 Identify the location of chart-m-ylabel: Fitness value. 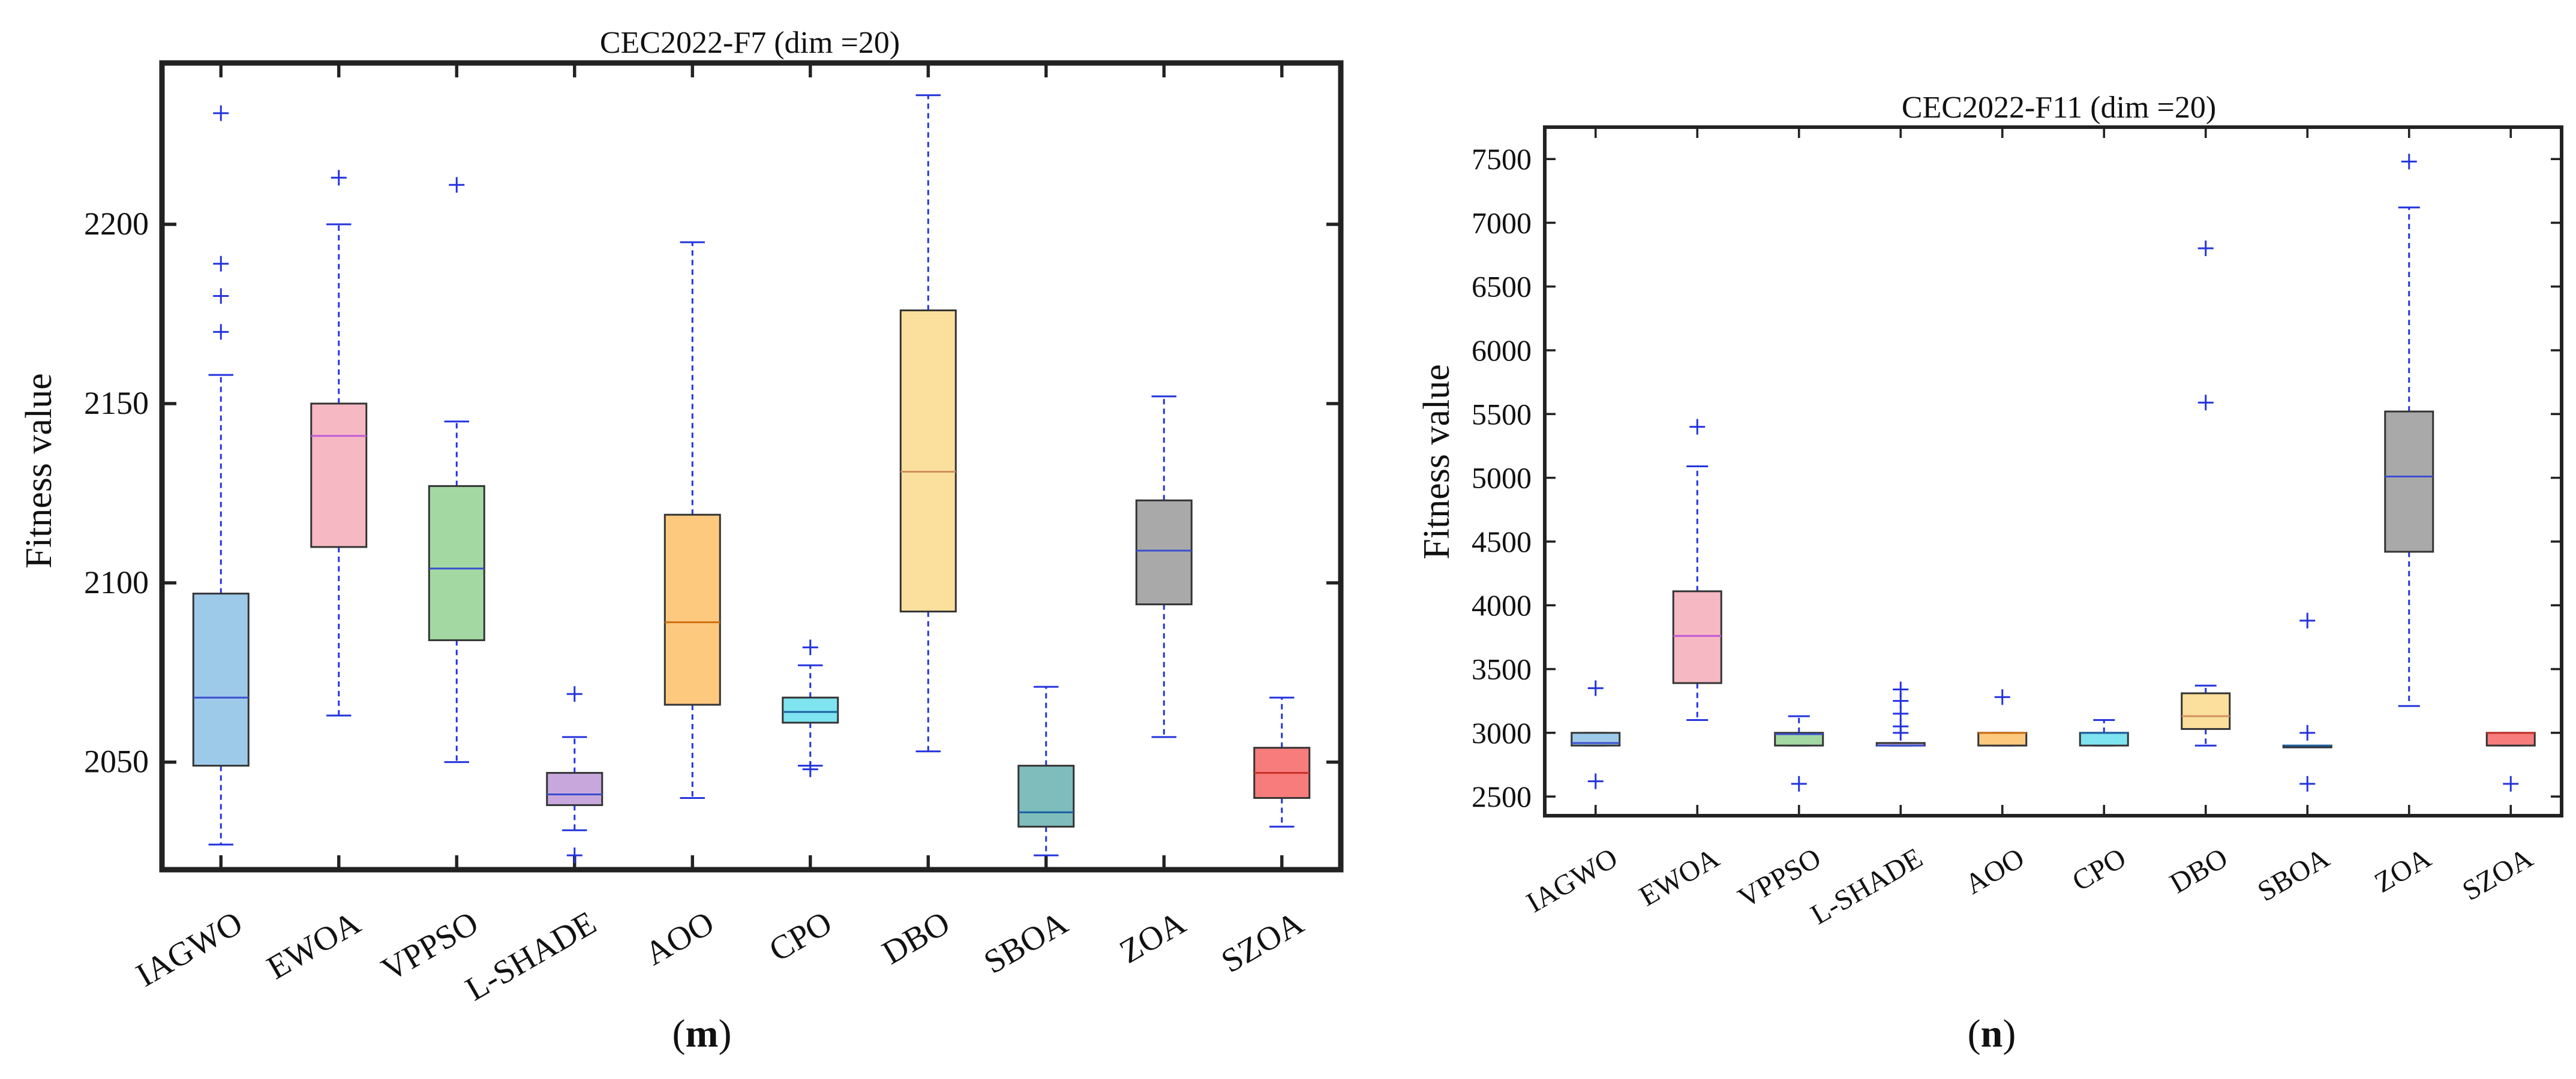
(39, 470).